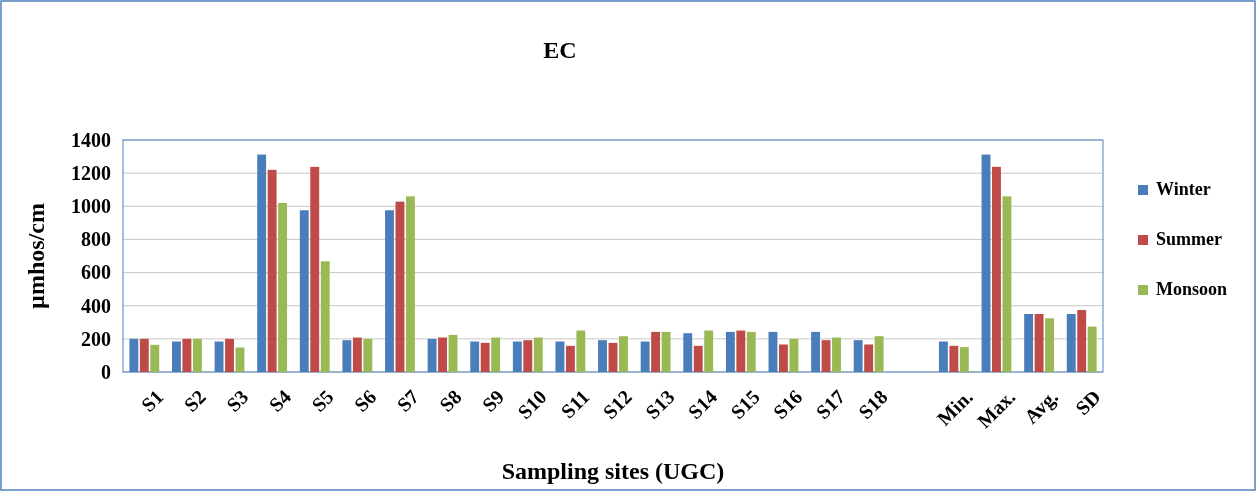 The width and height of the screenshot is (1256, 491). Describe the element at coordinates (873, 404) in the screenshot. I see `x-tick-label: S18` at that location.